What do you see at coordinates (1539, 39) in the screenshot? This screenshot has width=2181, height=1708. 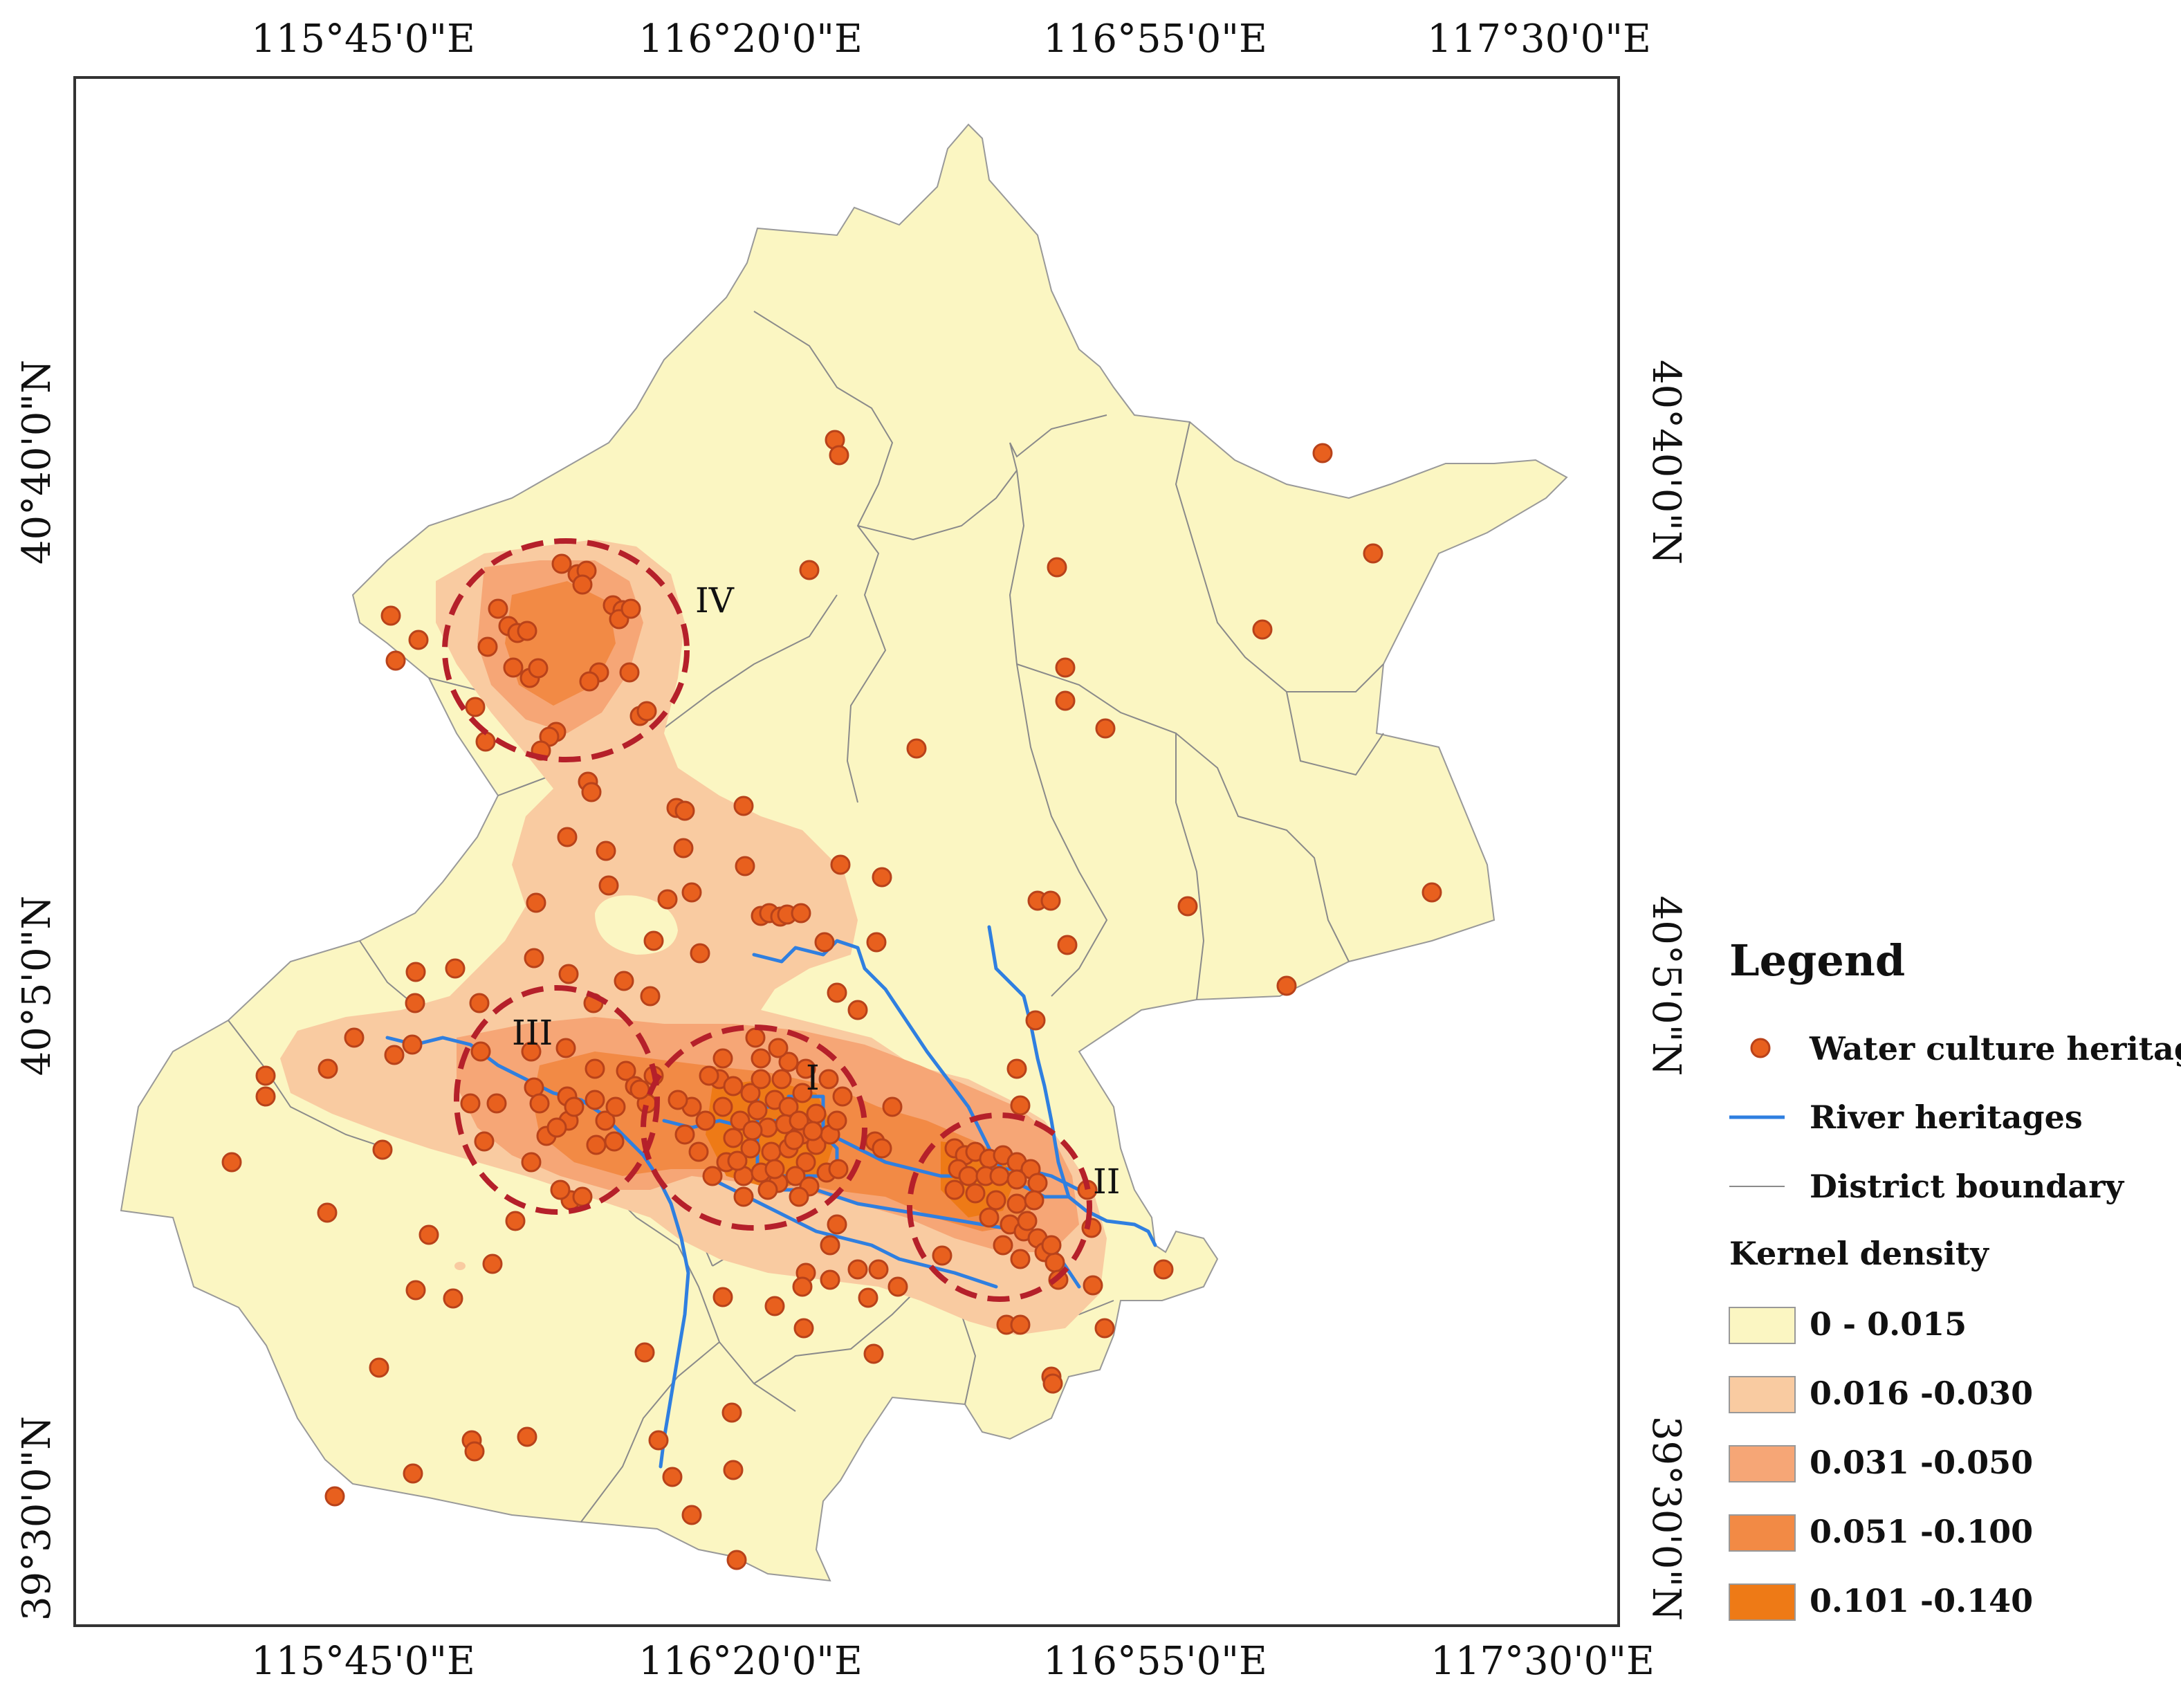 I see `top-lon-label-4: 117°30'0"E` at bounding box center [1539, 39].